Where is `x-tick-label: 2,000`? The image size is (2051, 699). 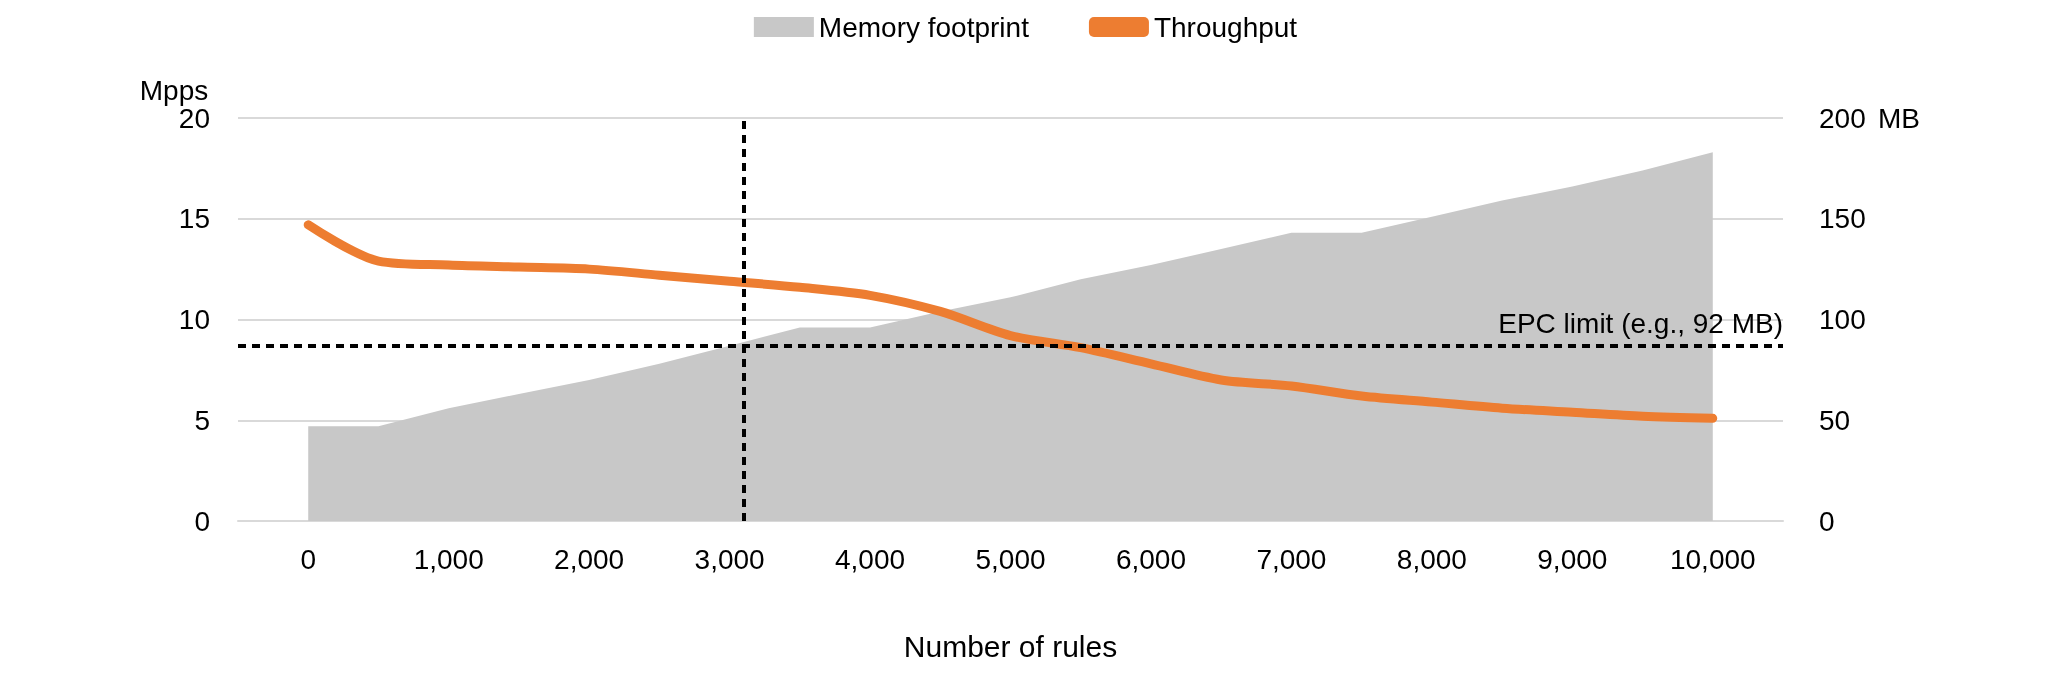 x-tick-label: 2,000 is located at coordinates (589, 559).